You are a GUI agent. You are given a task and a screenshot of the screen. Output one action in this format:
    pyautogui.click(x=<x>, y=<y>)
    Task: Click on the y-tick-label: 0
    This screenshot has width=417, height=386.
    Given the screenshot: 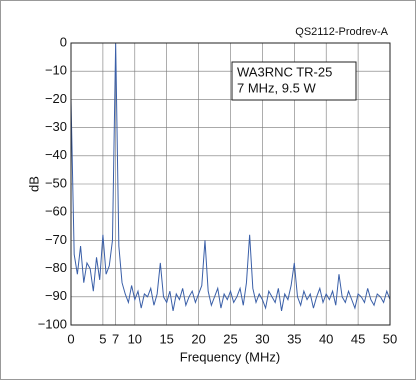 What is the action you would take?
    pyautogui.click(x=63, y=41)
    